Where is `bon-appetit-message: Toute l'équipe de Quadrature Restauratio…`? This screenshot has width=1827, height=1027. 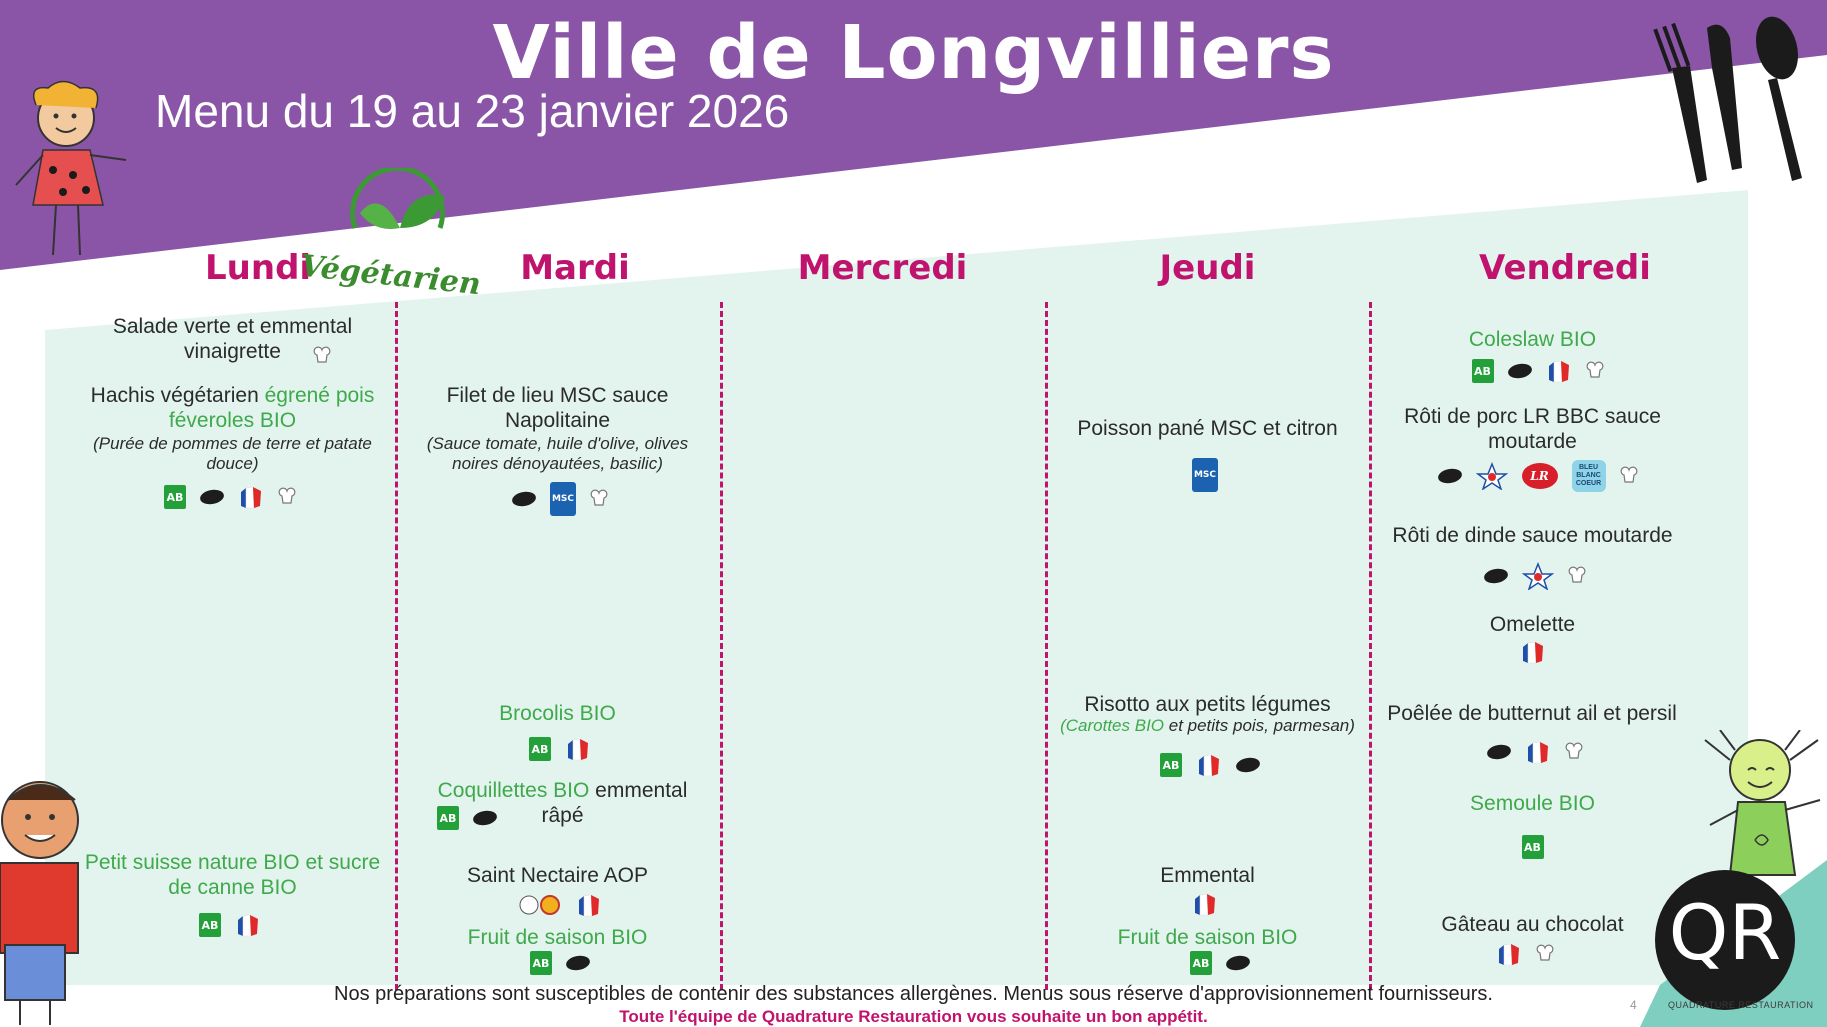
bon-appetit-message: Toute l'équipe de Quadrature Restauratio… is located at coordinates (913, 1016).